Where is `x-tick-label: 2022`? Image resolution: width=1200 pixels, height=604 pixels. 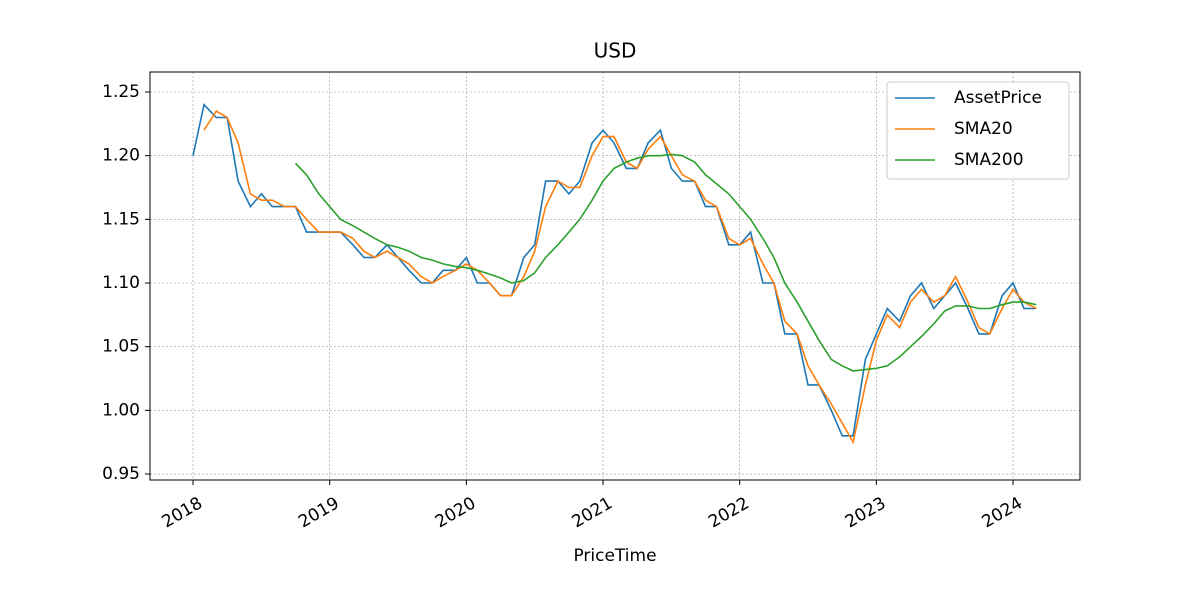
x-tick-label: 2022 is located at coordinates (728, 512).